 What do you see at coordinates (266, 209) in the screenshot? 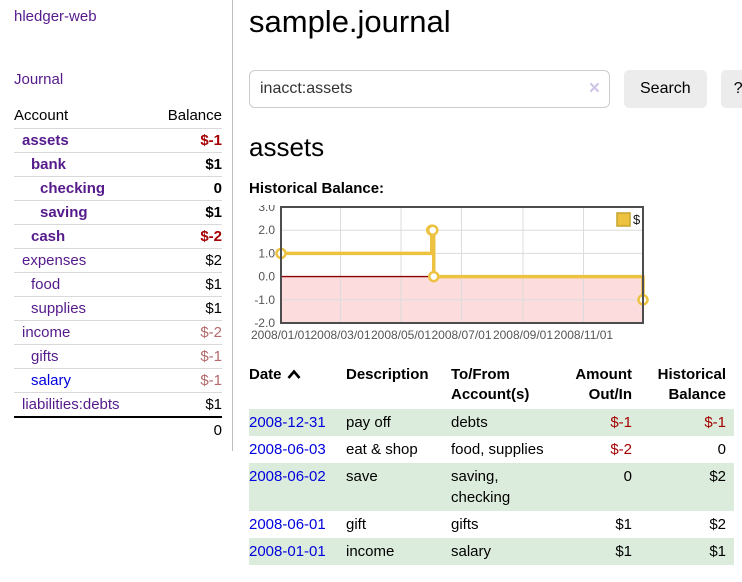
I see `svg-text: 3.0` at bounding box center [266, 209].